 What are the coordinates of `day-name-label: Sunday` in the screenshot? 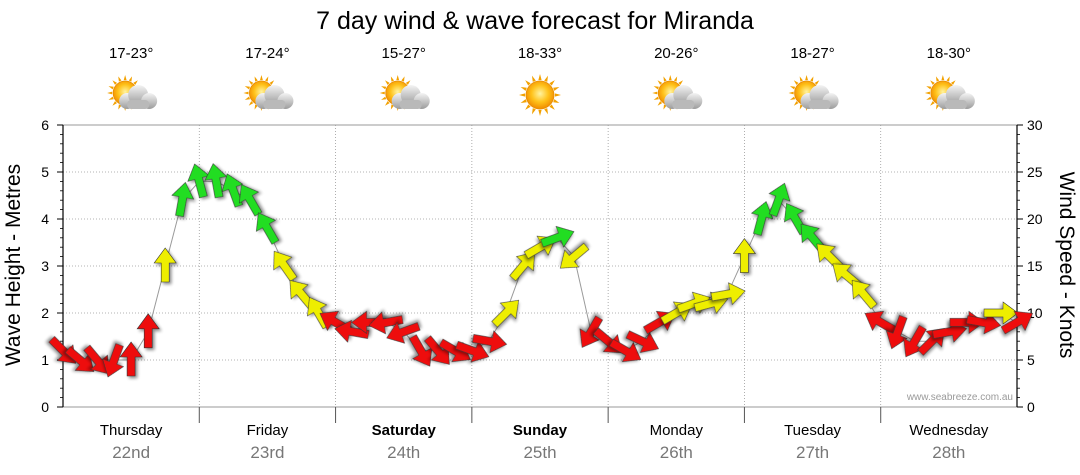 It's located at (540, 430).